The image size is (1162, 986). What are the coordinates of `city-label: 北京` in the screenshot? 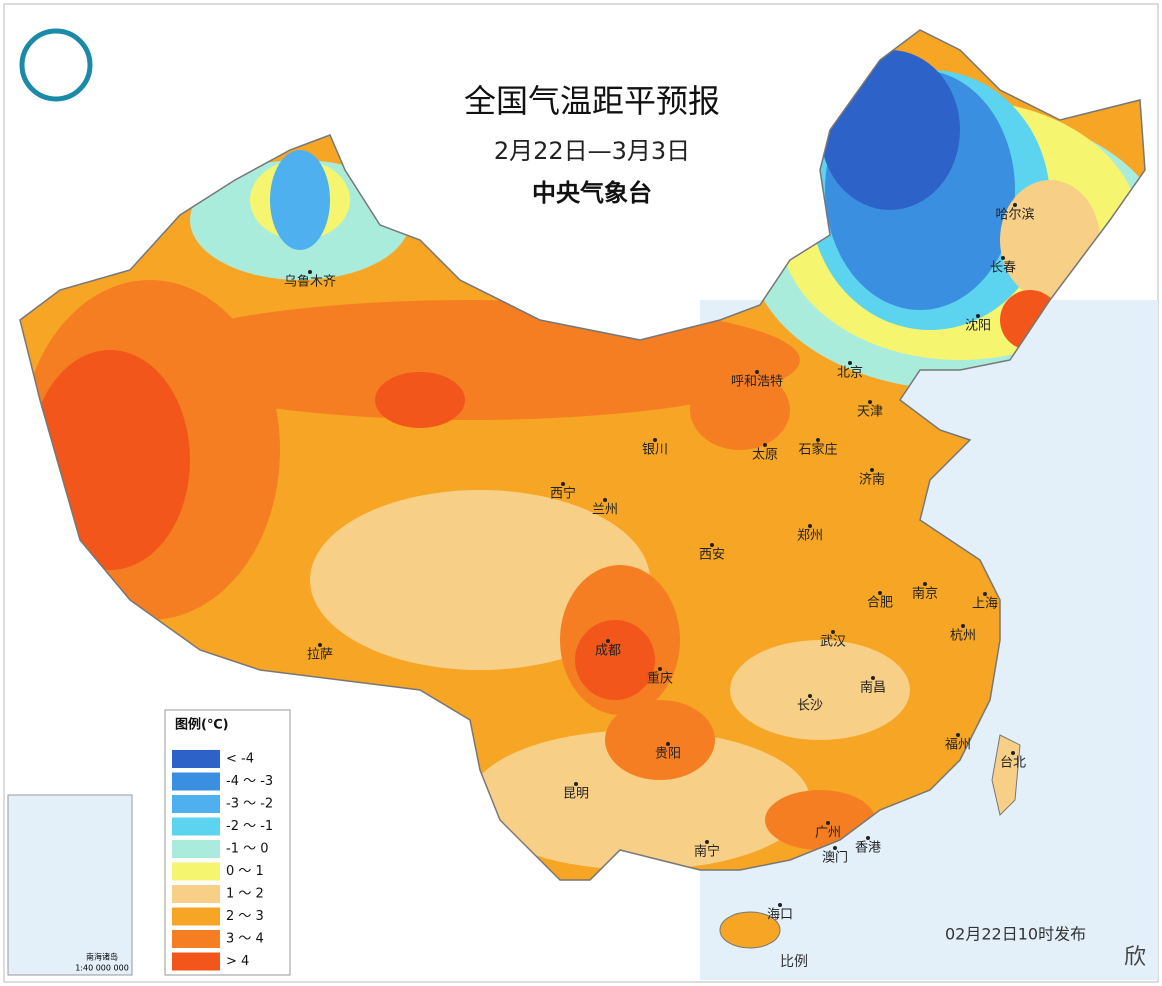 It's located at (850, 373).